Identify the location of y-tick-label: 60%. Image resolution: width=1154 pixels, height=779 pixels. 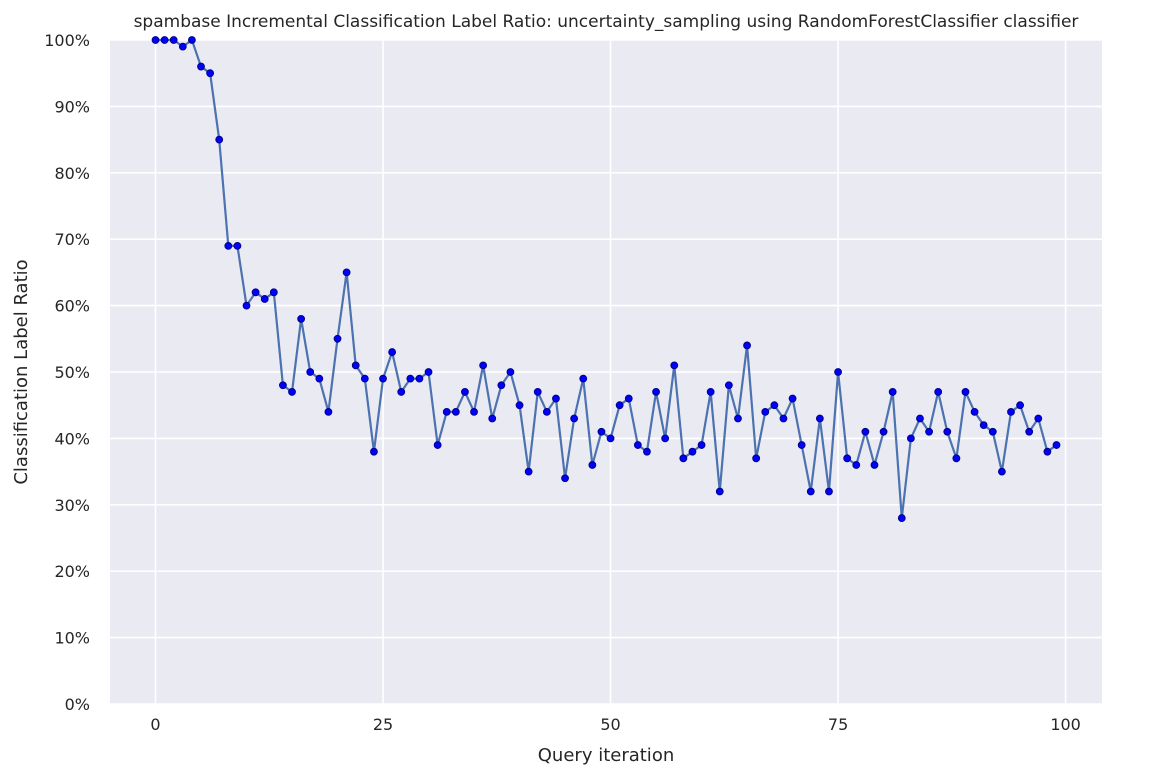
(72, 306).